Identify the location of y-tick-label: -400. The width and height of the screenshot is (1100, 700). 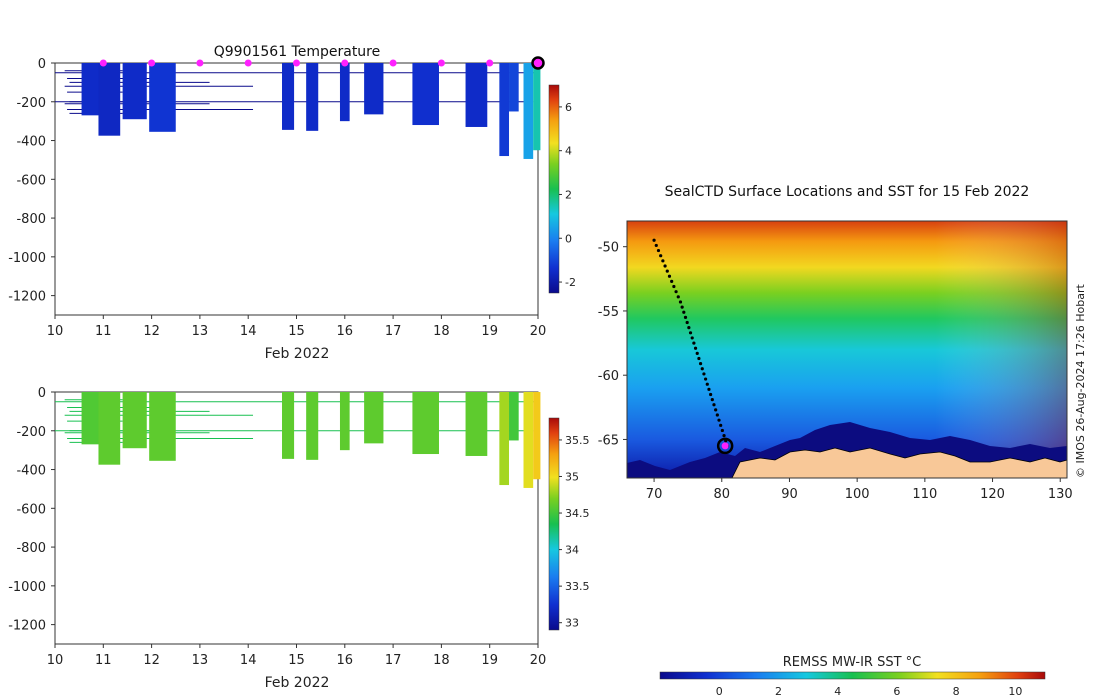
(31, 142).